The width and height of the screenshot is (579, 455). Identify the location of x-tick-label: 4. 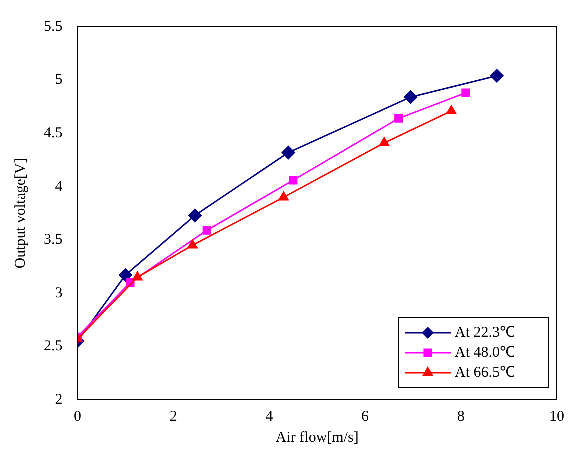
(270, 416).